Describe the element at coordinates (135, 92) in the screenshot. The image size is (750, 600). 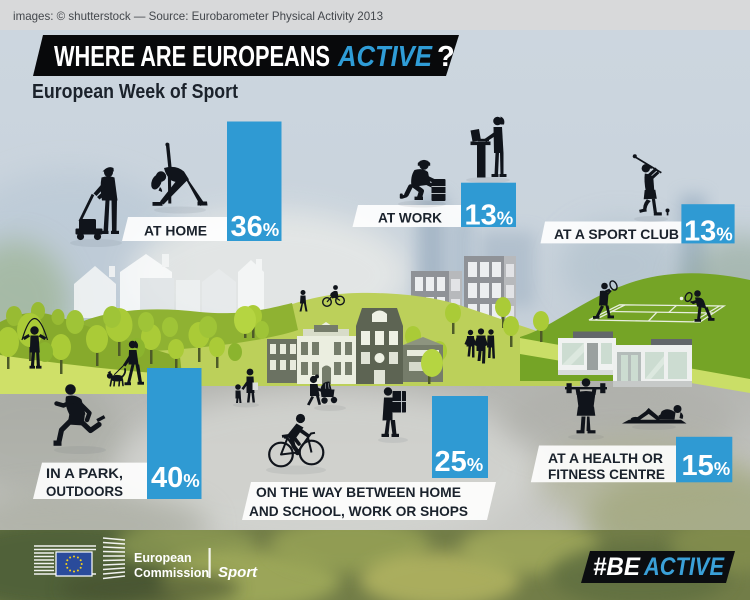
I see `svg-text: European Week of Sport` at that location.